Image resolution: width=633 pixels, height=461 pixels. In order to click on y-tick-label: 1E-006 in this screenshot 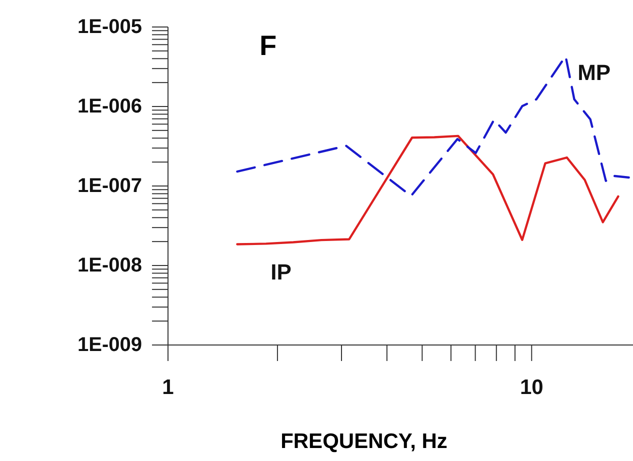, I will do `click(110, 107)`.